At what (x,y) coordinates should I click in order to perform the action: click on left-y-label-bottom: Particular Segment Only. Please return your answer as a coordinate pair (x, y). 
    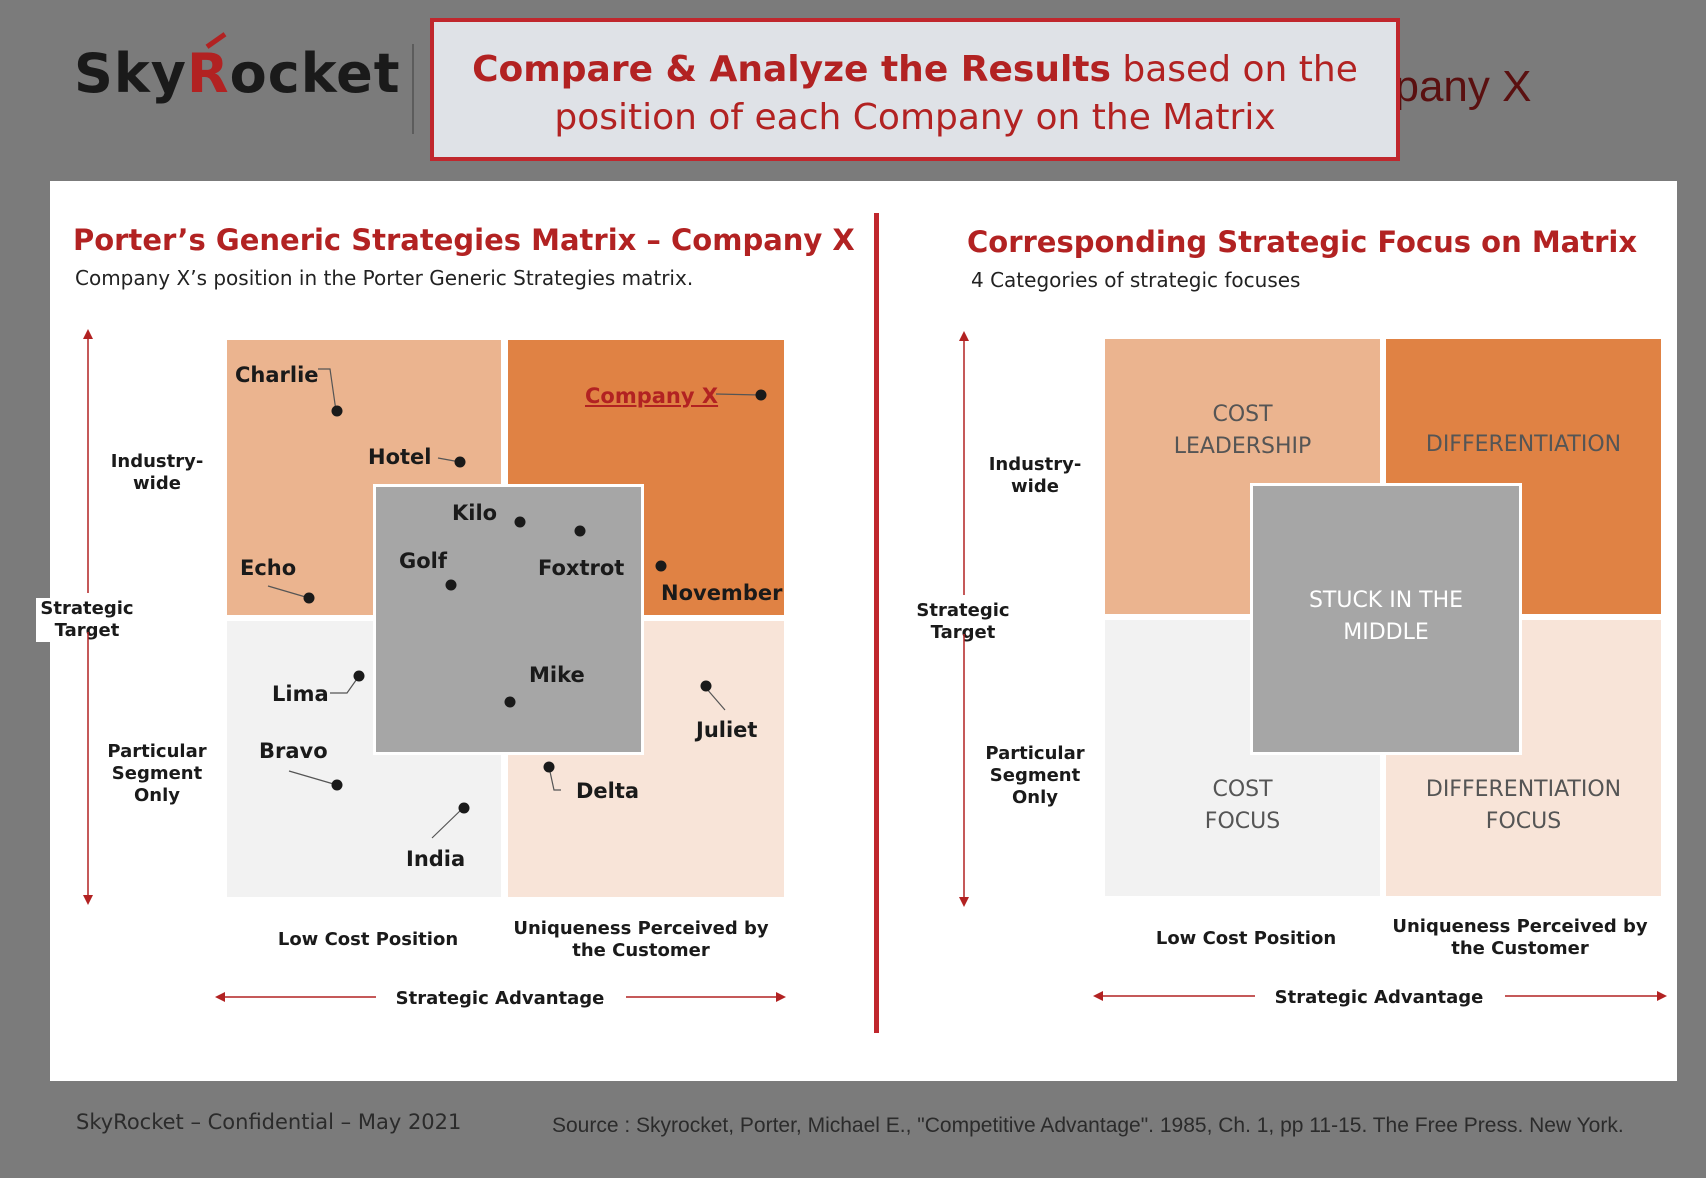
    Looking at the image, I should click on (157, 773).